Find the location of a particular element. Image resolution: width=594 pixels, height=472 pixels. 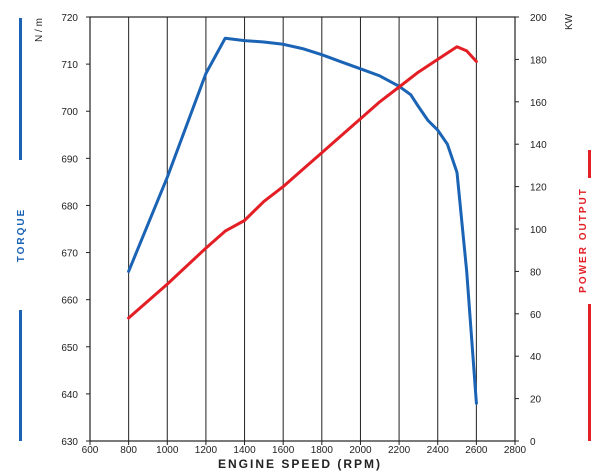

left-tick-label: 690 is located at coordinates (69, 159).